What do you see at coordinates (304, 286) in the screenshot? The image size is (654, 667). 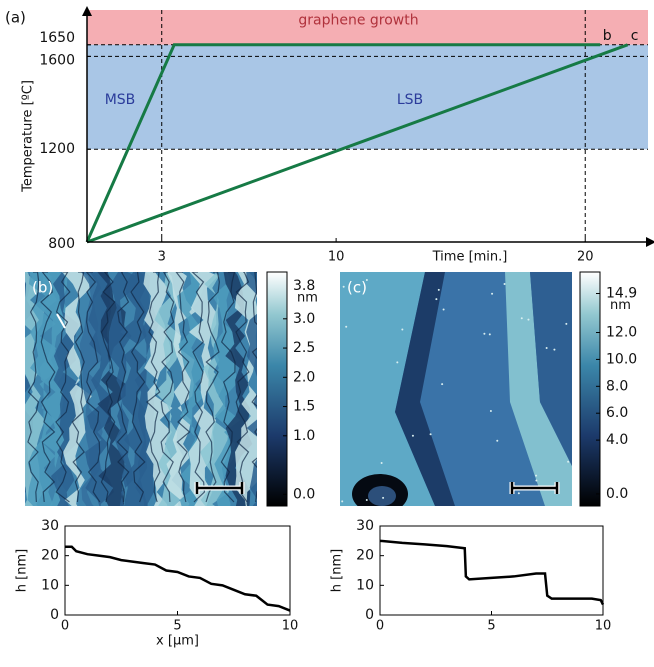 I see `colorbar-tick-label: 3.8` at bounding box center [304, 286].